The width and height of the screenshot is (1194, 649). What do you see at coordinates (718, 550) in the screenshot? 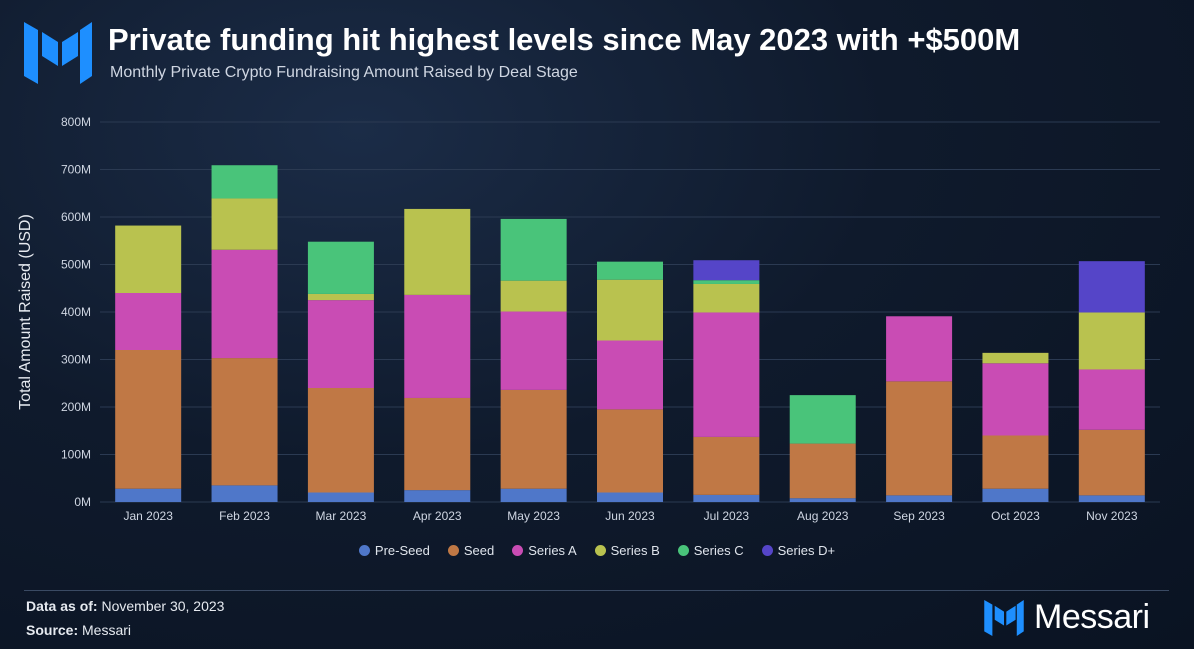
I see `legend-label: Series C` at bounding box center [718, 550].